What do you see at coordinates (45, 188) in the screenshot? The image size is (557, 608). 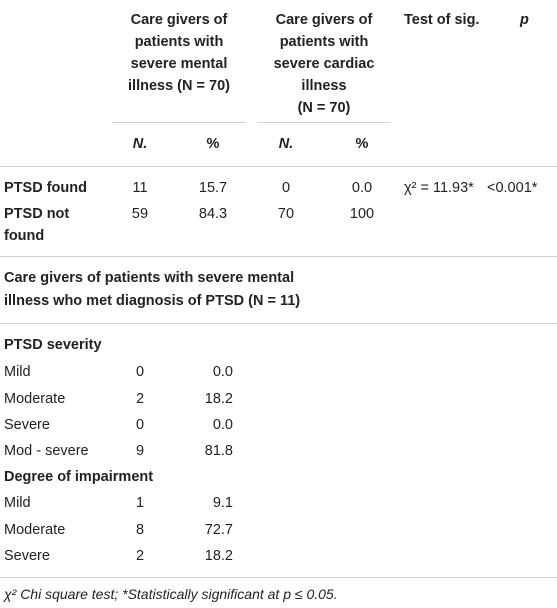 I see `row-ptsd-found-label: PTSD found` at bounding box center [45, 188].